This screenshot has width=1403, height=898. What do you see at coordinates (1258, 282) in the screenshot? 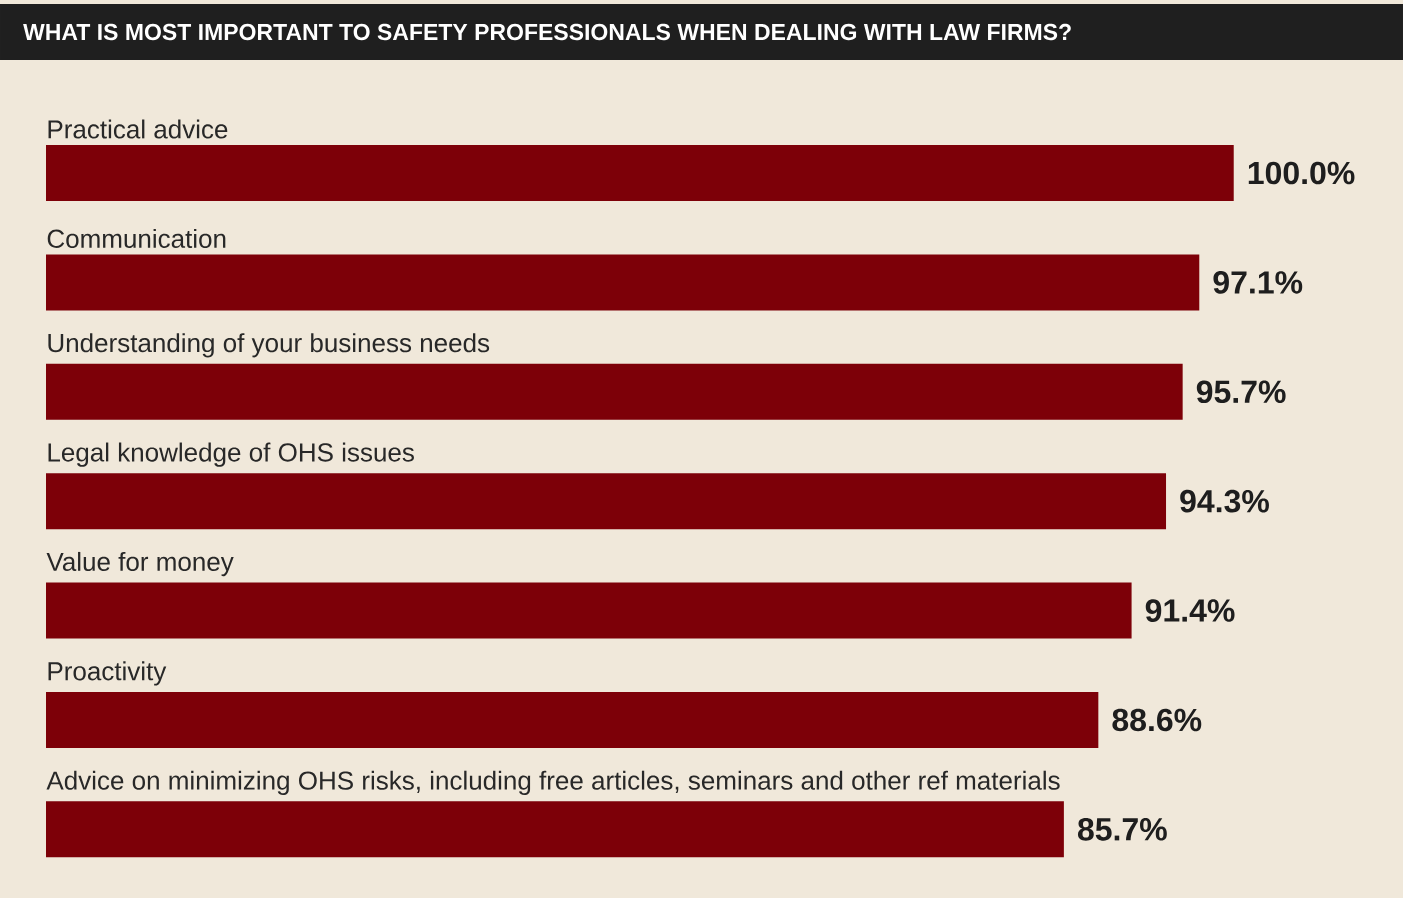
I see `data-label: 97.1%` at bounding box center [1258, 282].